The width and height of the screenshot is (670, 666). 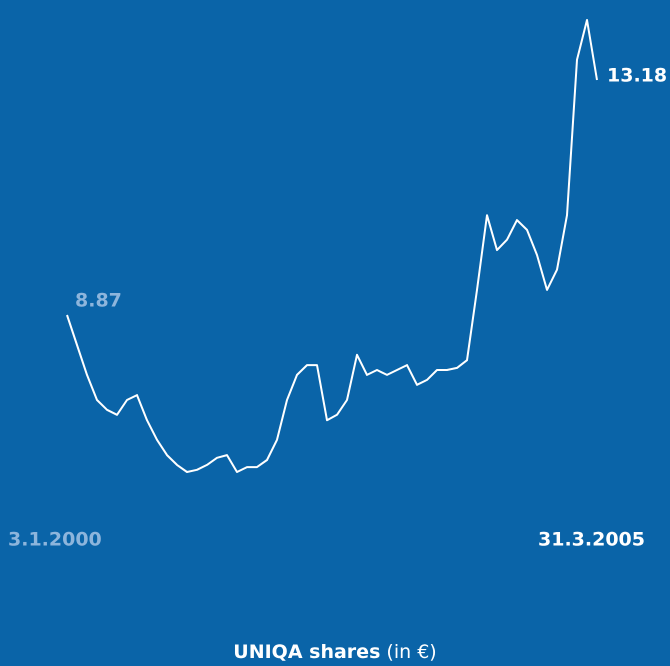 I want to click on title-unit: (in €), so click(x=411, y=652).